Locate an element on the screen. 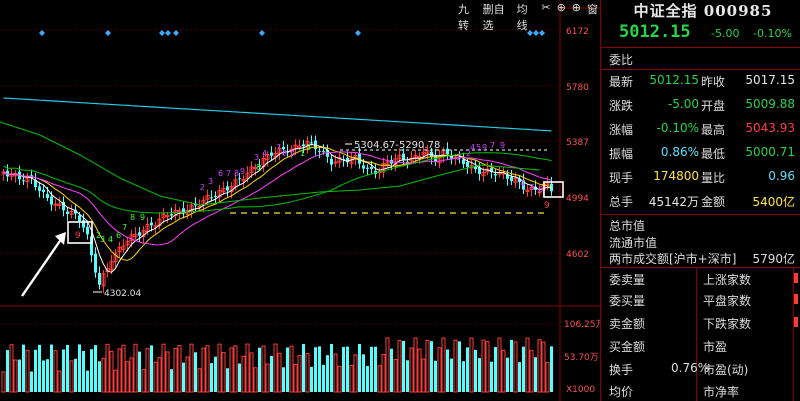  float-market-cap-label: 流通市值 is located at coordinates (633, 243).